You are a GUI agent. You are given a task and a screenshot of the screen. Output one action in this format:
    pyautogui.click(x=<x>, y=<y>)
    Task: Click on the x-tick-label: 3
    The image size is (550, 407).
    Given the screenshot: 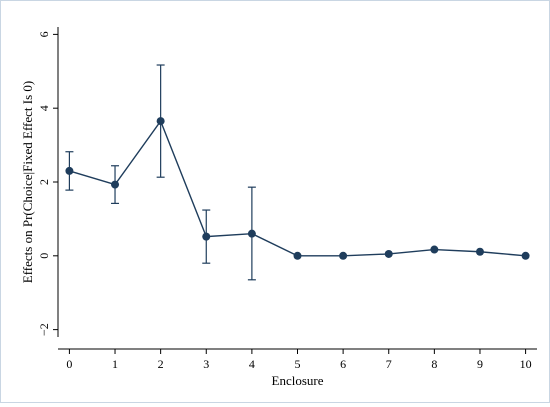 What is the action you would take?
    pyautogui.click(x=206, y=364)
    